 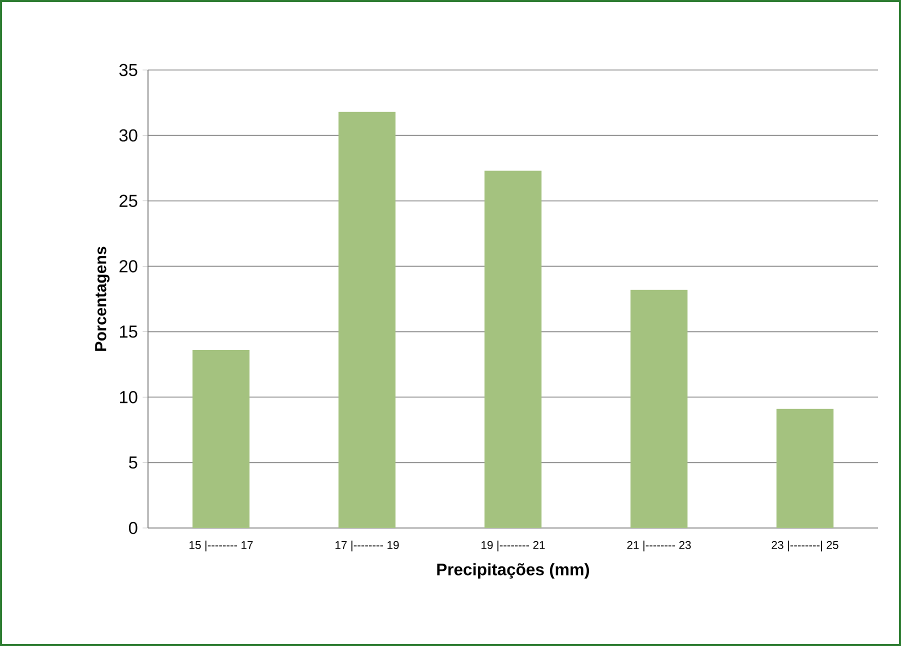 What do you see at coordinates (129, 332) in the screenshot?
I see `y-tick-label: 15` at bounding box center [129, 332].